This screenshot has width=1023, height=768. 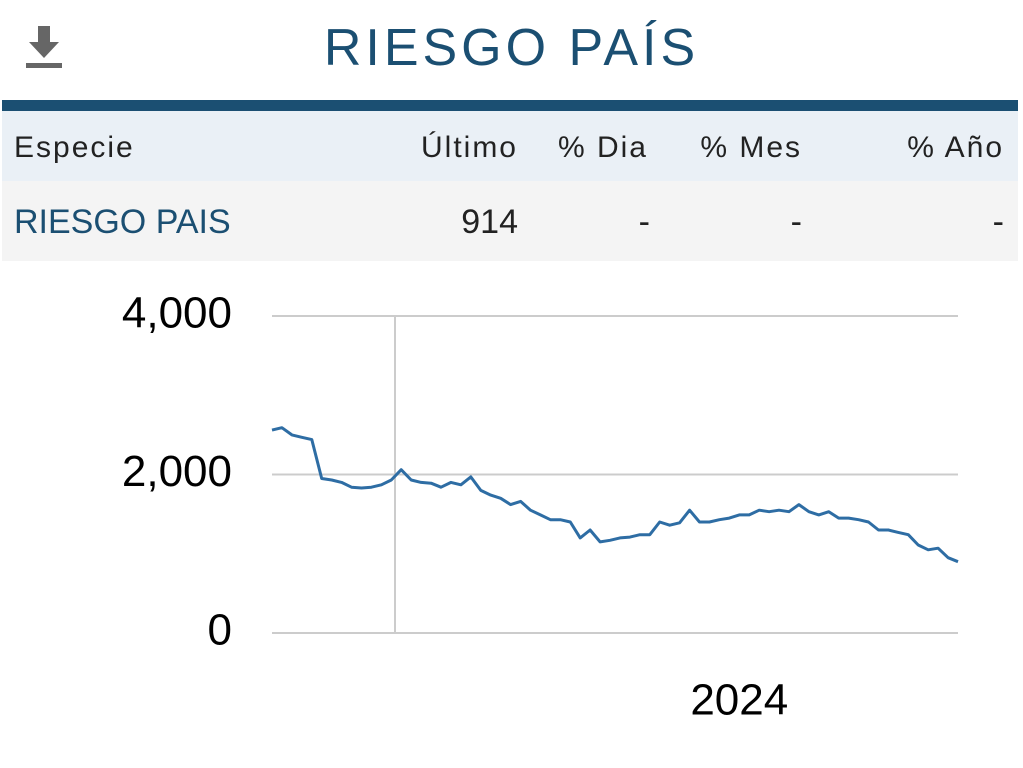 I want to click on line, so click(x=615, y=495).